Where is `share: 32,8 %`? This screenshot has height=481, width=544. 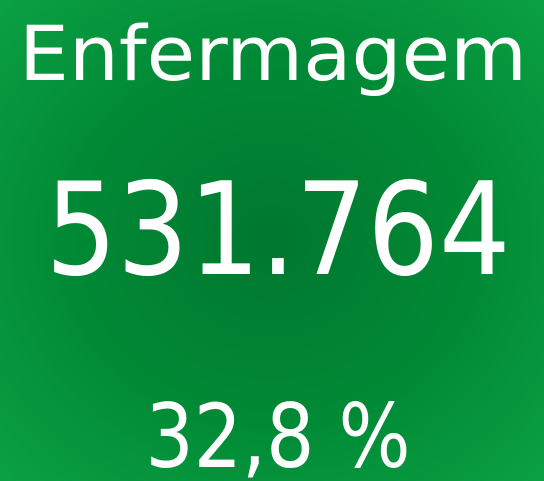
share: 32,8 % is located at coordinates (278, 433).